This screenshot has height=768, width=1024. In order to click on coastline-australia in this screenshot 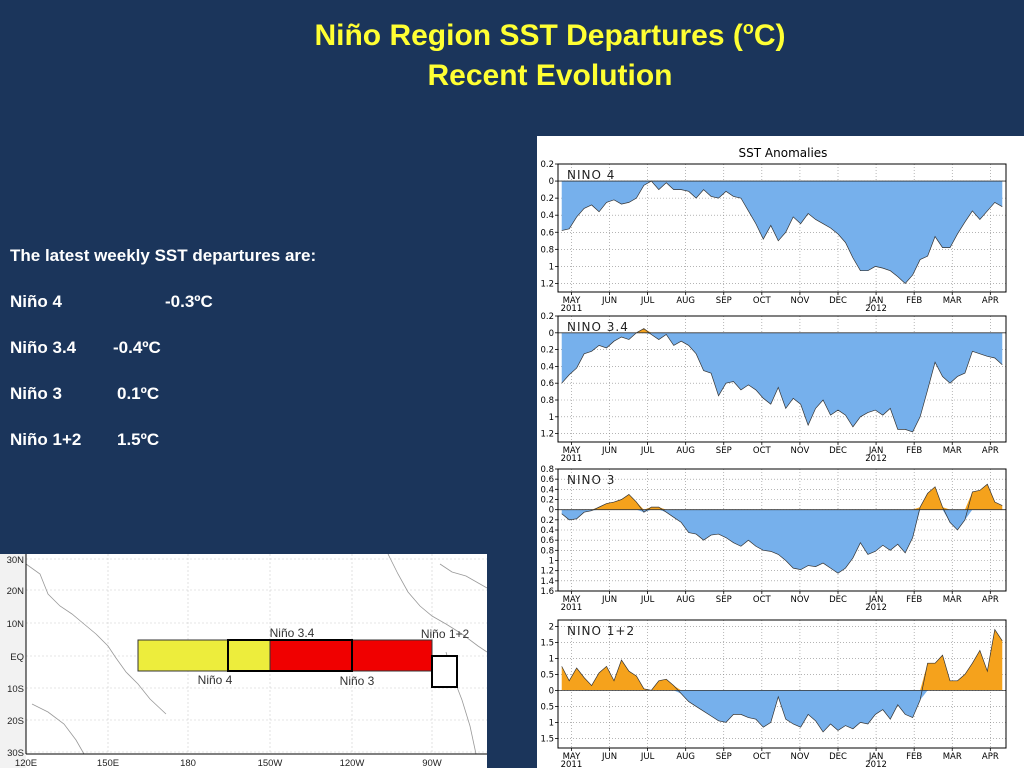, I will do `click(58, 729)`.